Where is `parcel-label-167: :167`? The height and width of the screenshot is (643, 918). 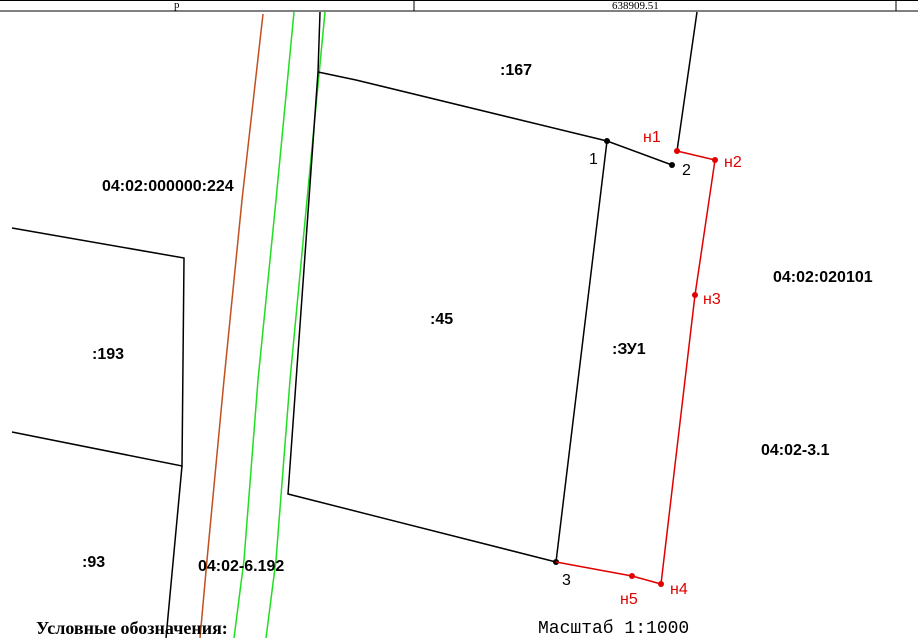 parcel-label-167: :167 is located at coordinates (516, 70).